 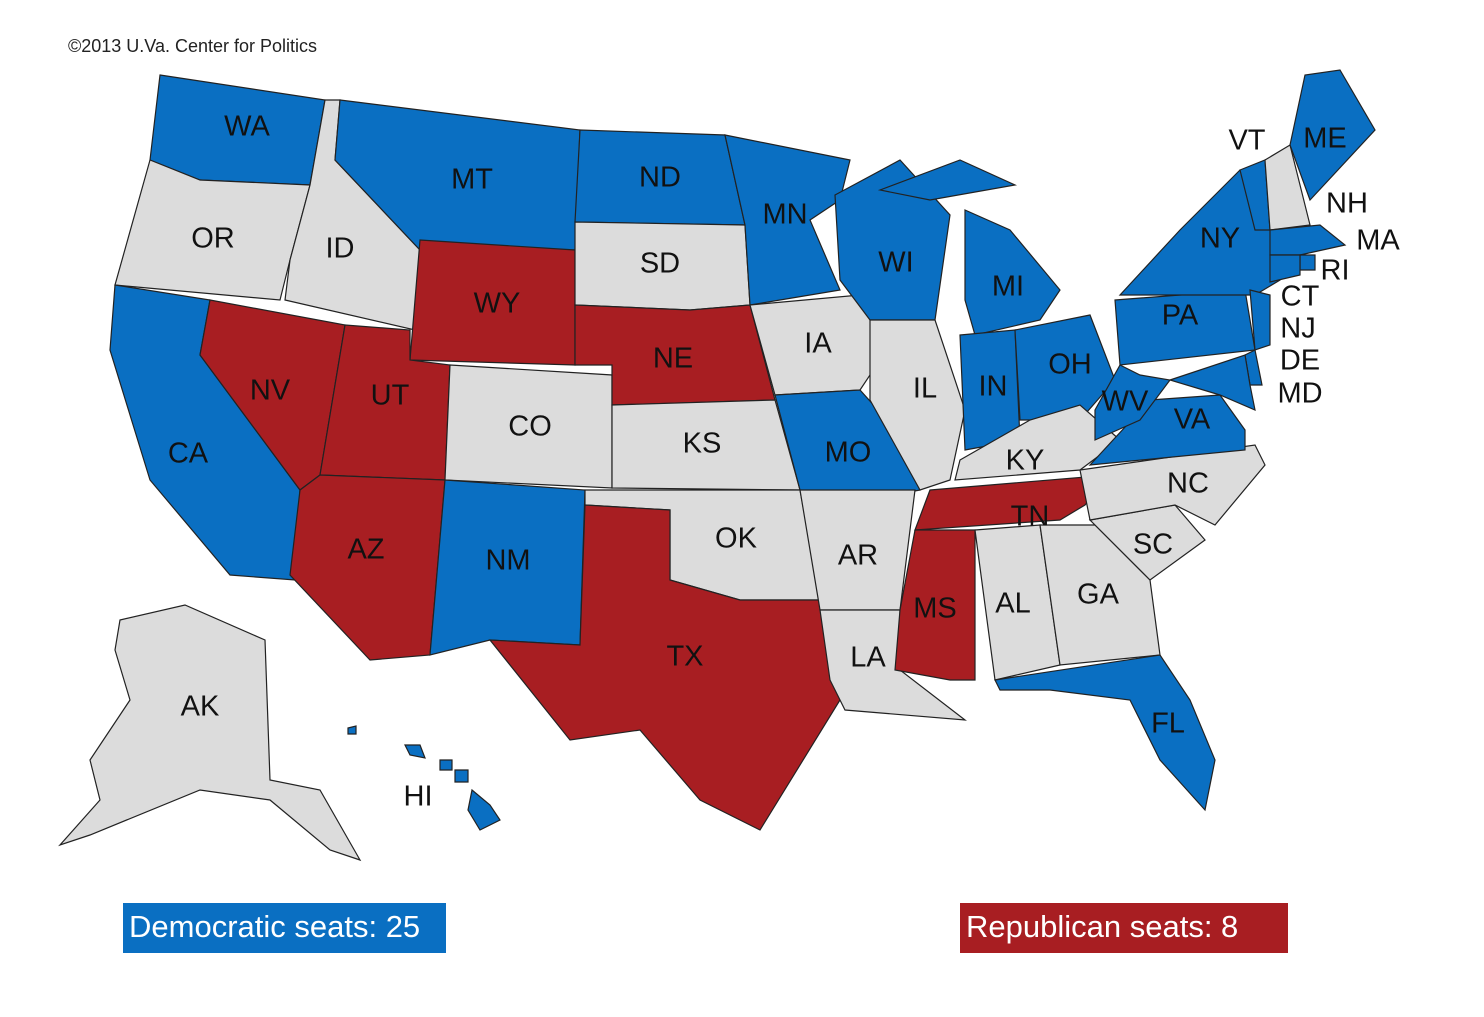 I want to click on state-label: AK, so click(x=200, y=707).